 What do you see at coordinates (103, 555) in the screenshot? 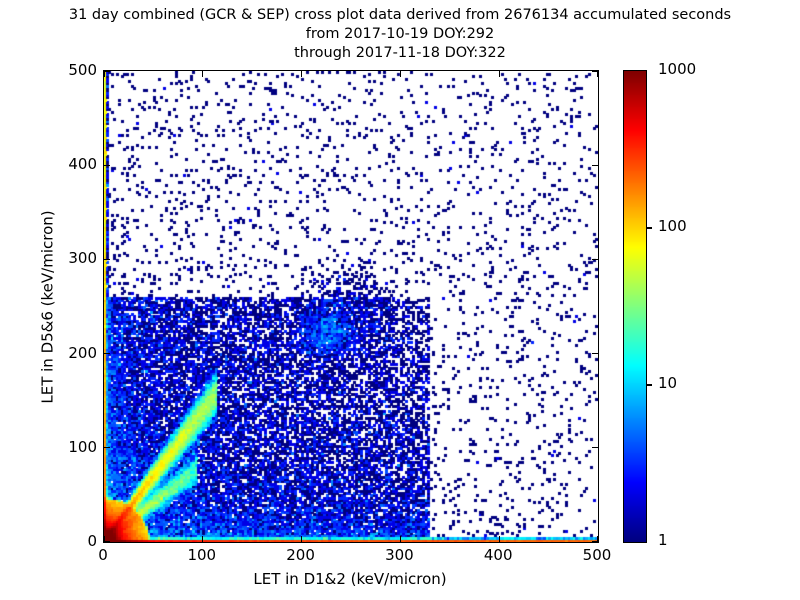
I see `x-tick-label-0: 0` at bounding box center [103, 555].